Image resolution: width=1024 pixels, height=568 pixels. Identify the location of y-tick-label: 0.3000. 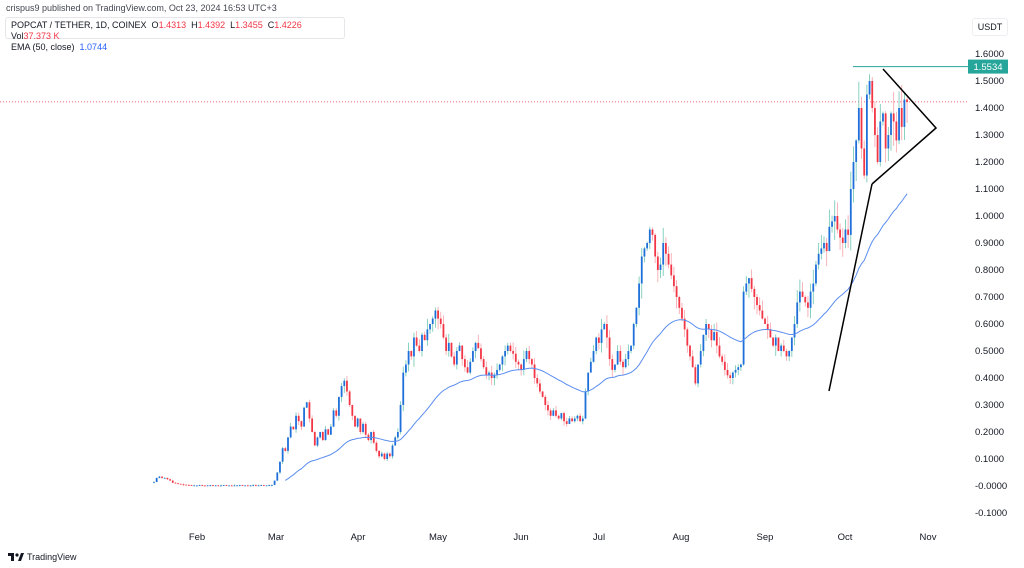
(989, 405).